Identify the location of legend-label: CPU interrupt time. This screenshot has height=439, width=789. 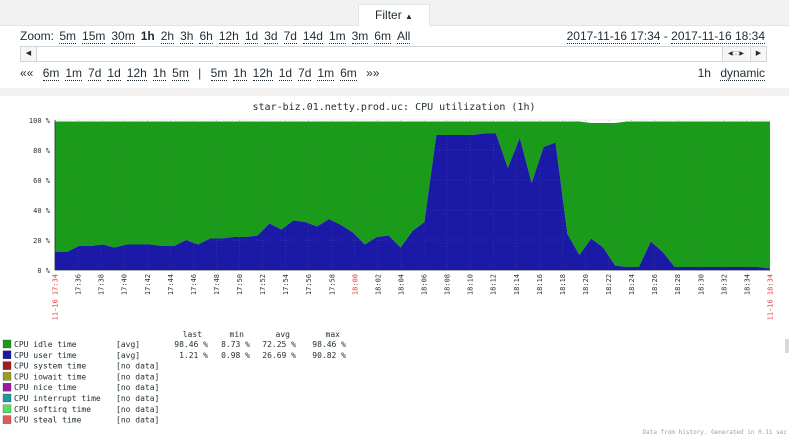
(57, 398).